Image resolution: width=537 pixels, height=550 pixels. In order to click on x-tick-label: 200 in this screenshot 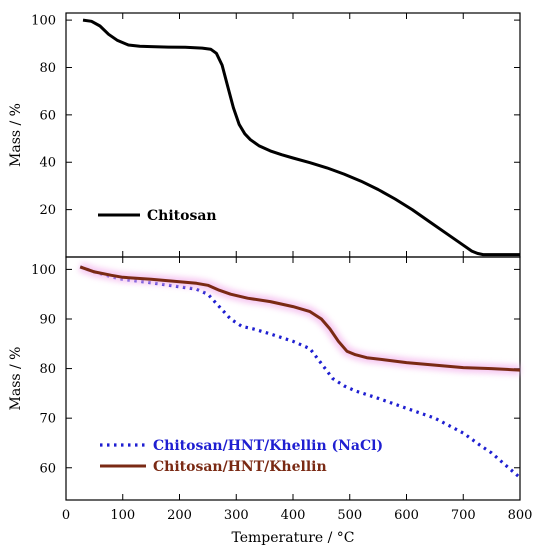, I will do `click(179, 515)`.